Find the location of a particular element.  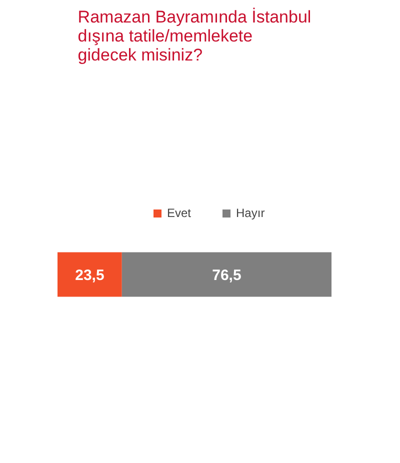

legend-label: Evet is located at coordinates (179, 213).